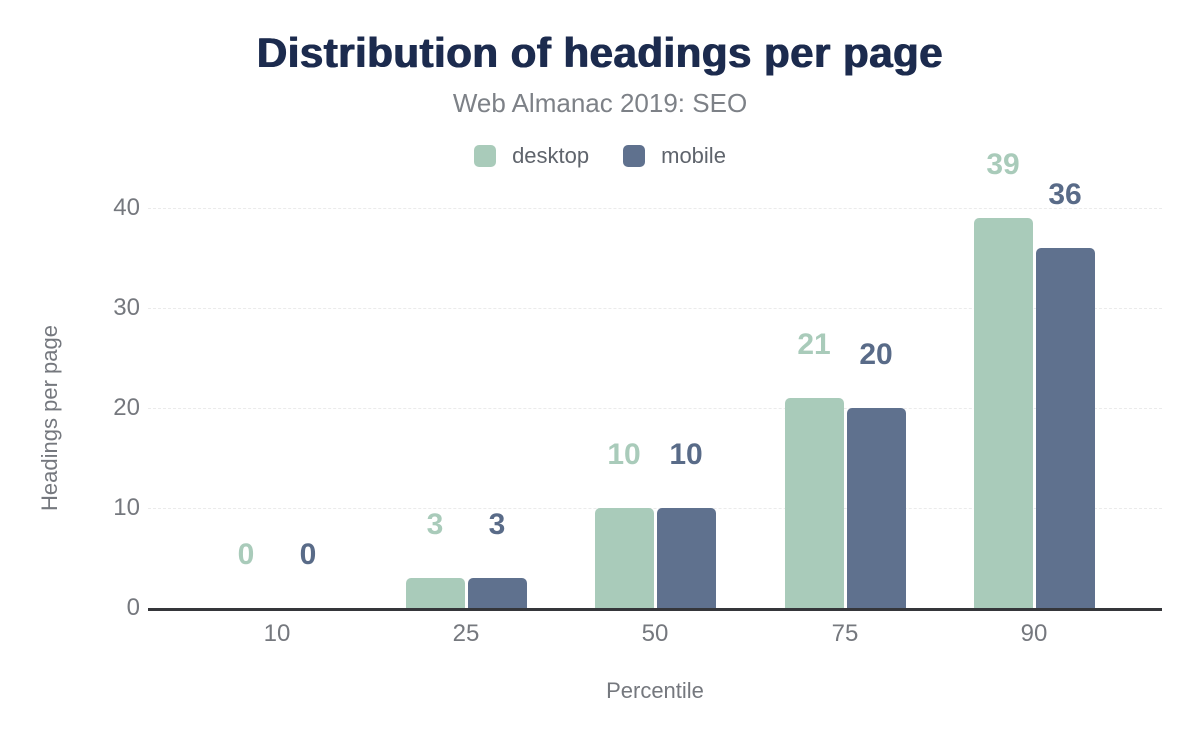 Image resolution: width=1200 pixels, height=742 pixels. Describe the element at coordinates (600, 52) in the screenshot. I see `chart-title: Distribution of headings per page` at that location.